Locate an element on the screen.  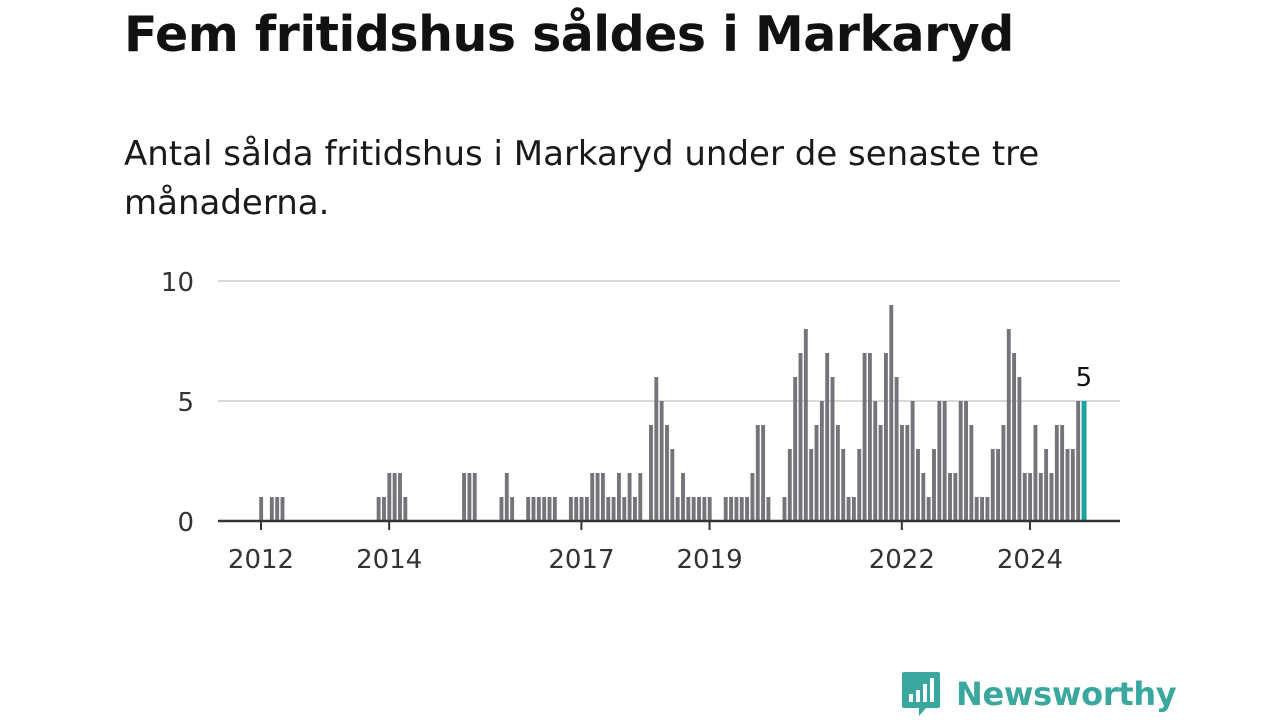
newsworthy-logo-icon is located at coordinates (921, 694).